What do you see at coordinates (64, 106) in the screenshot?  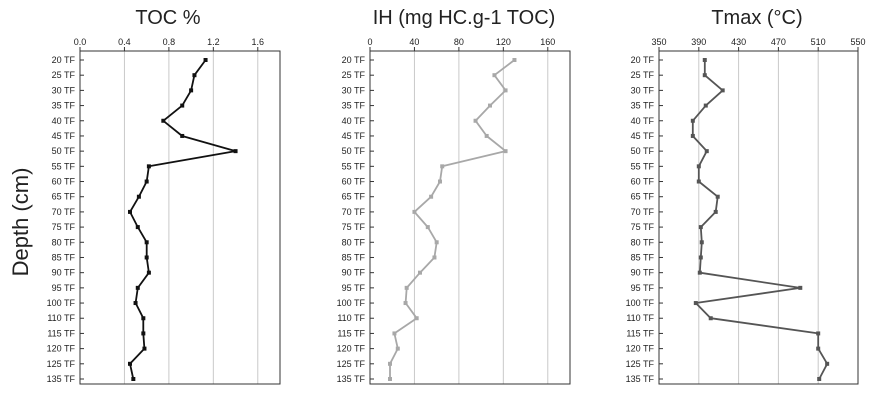 I see `y-tick-label: 35 TF` at bounding box center [64, 106].